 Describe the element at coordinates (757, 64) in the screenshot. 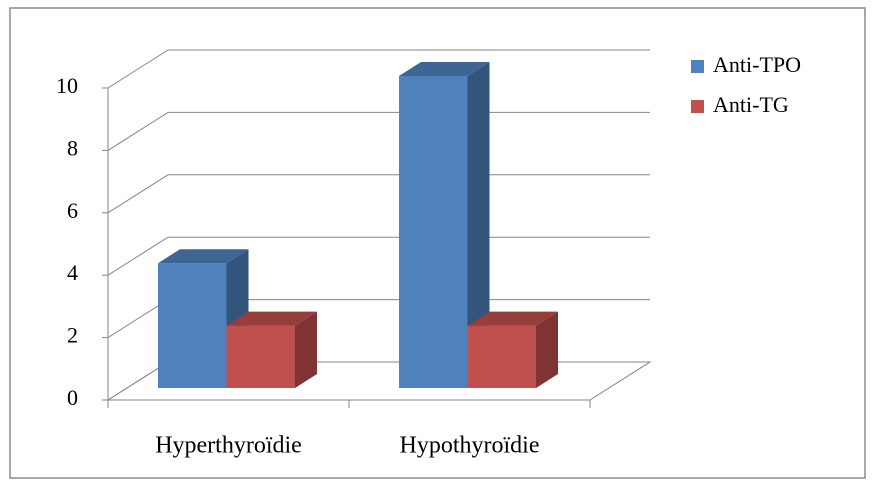

I see `legend-label: Anti-TPO` at that location.